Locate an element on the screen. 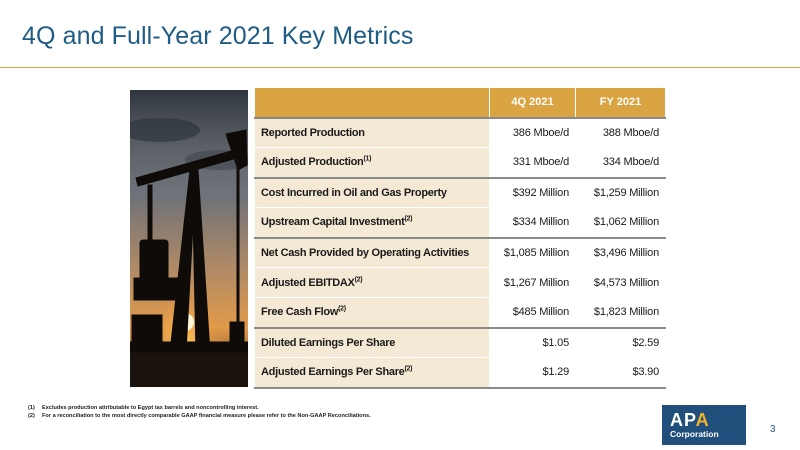 This screenshot has height=450, width=800. row-value-fy: $1,259 Million is located at coordinates (620, 192).